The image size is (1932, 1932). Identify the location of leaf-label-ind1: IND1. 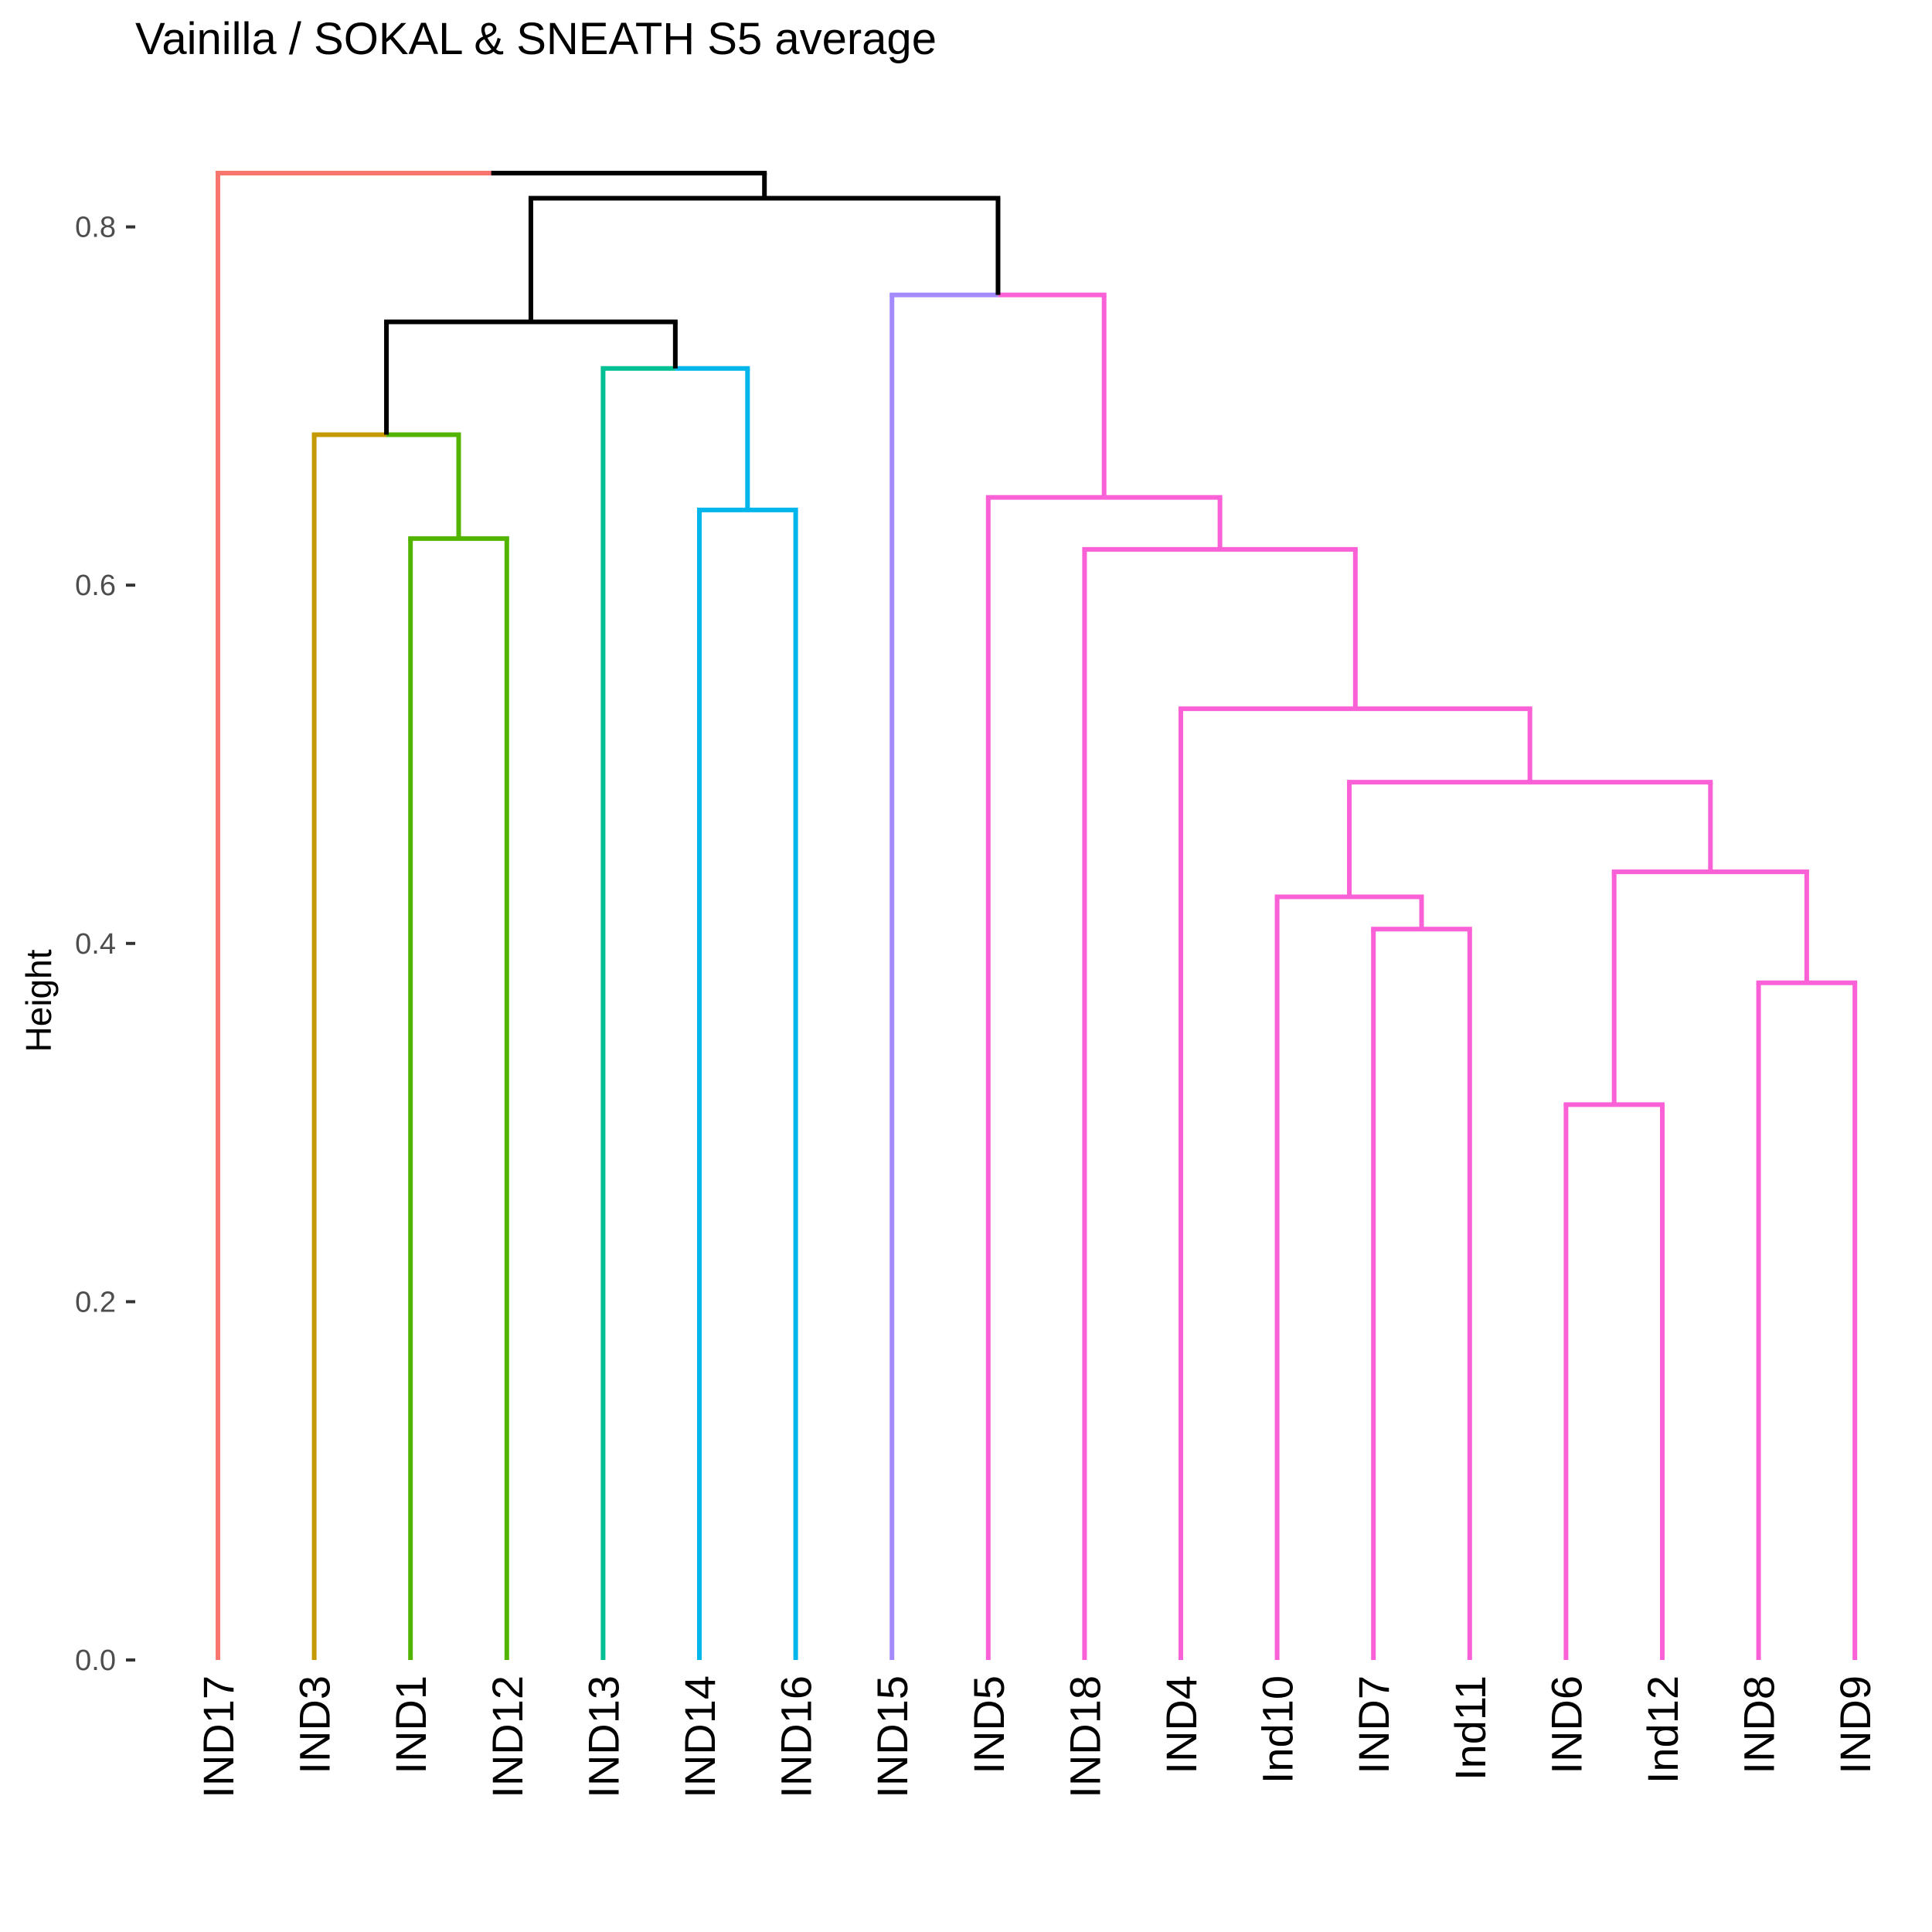
(411, 1725).